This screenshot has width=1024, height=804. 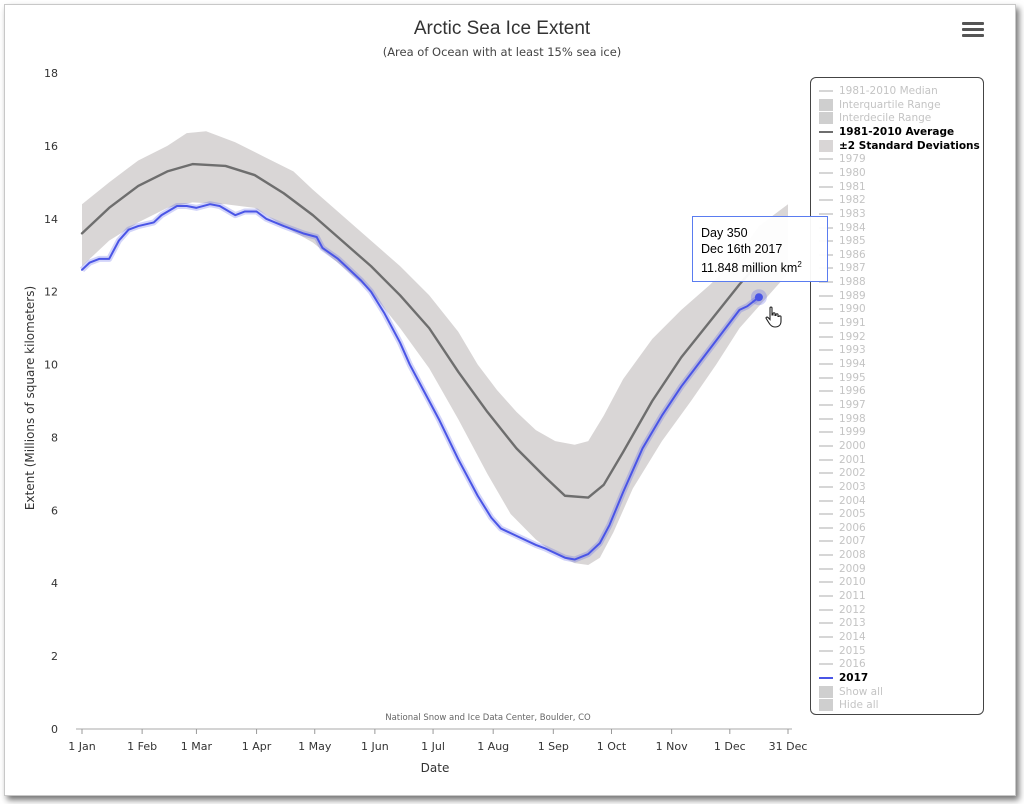 What do you see at coordinates (852, 404) in the screenshot?
I see `legend-item-label: 1997` at bounding box center [852, 404].